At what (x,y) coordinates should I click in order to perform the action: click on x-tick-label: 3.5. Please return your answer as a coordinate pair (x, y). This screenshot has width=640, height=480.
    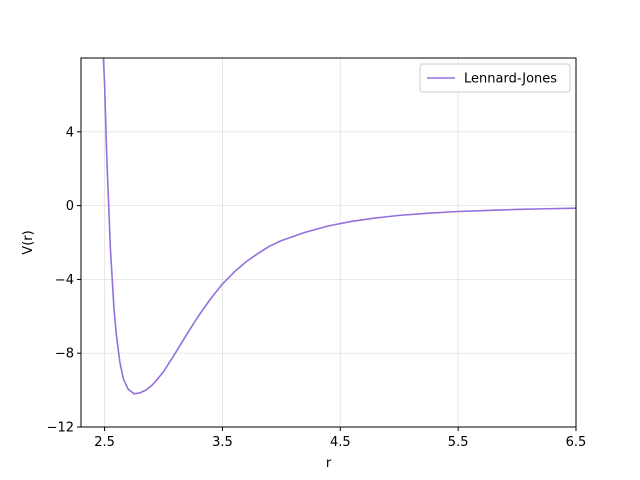
    Looking at the image, I should click on (222, 442).